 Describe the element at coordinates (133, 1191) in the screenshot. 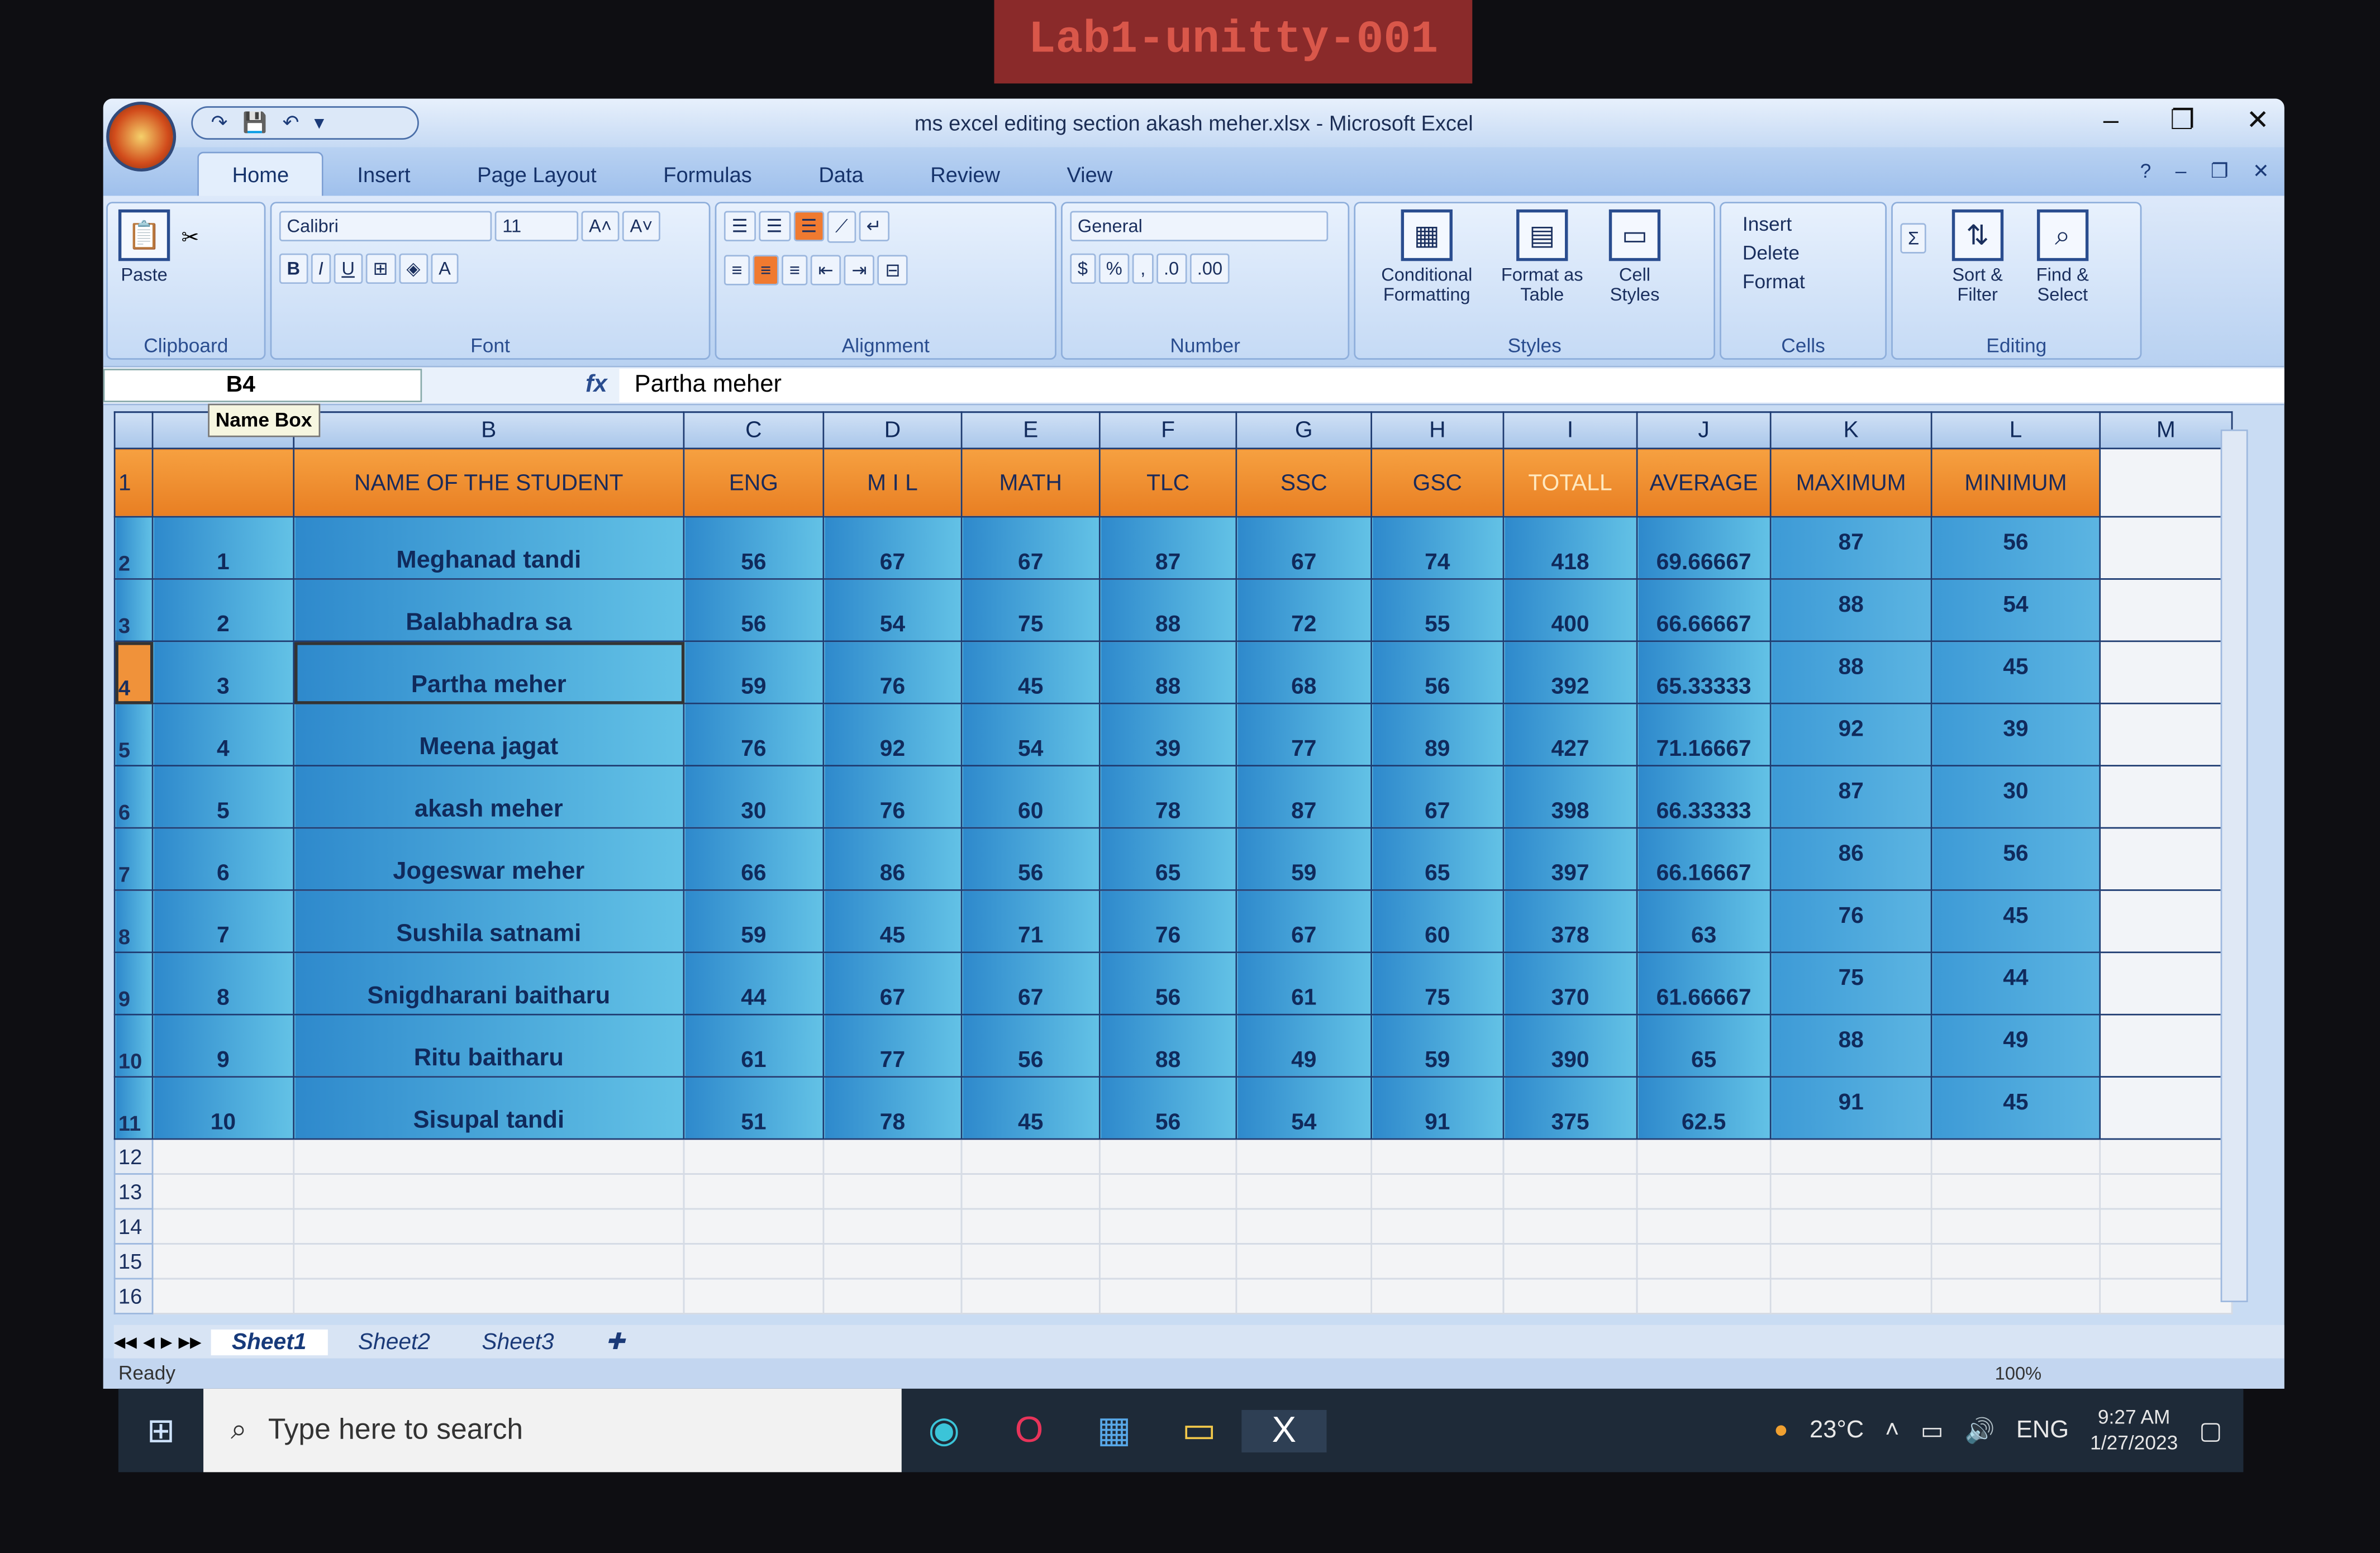

I see `row-header: 13` at that location.